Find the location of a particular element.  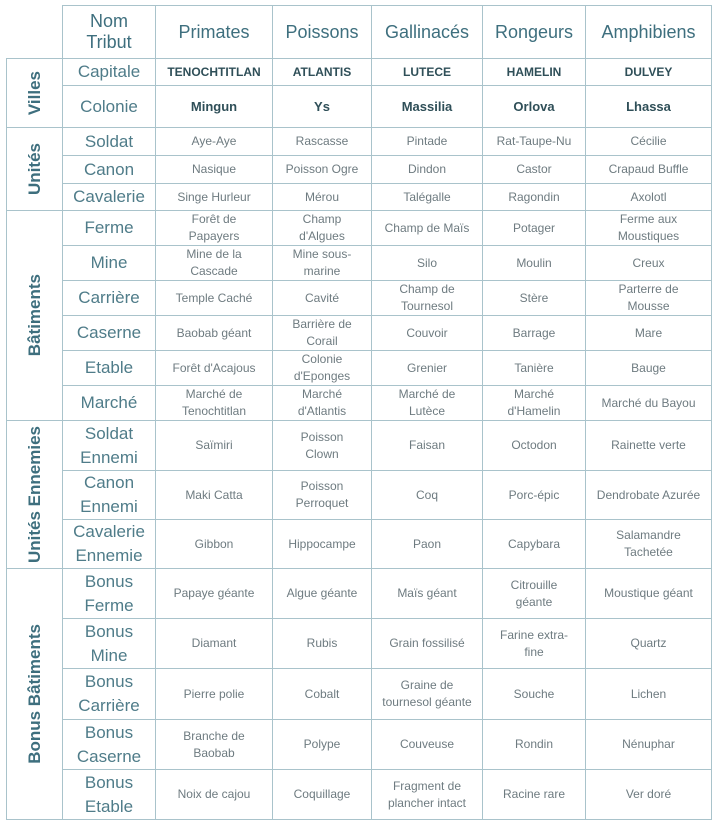

table-cell: Champ de Tournesol is located at coordinates (427, 298).